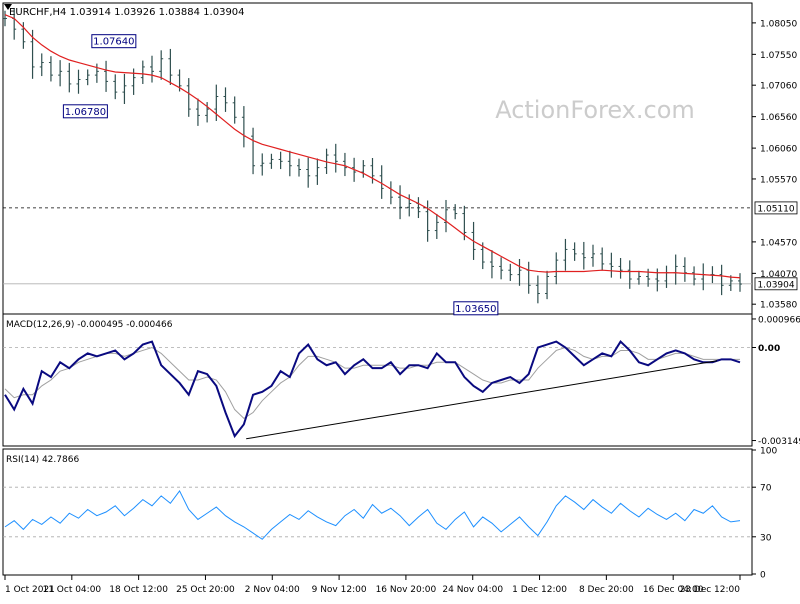  I want to click on annotation-label: 1.06780, so click(85, 112).